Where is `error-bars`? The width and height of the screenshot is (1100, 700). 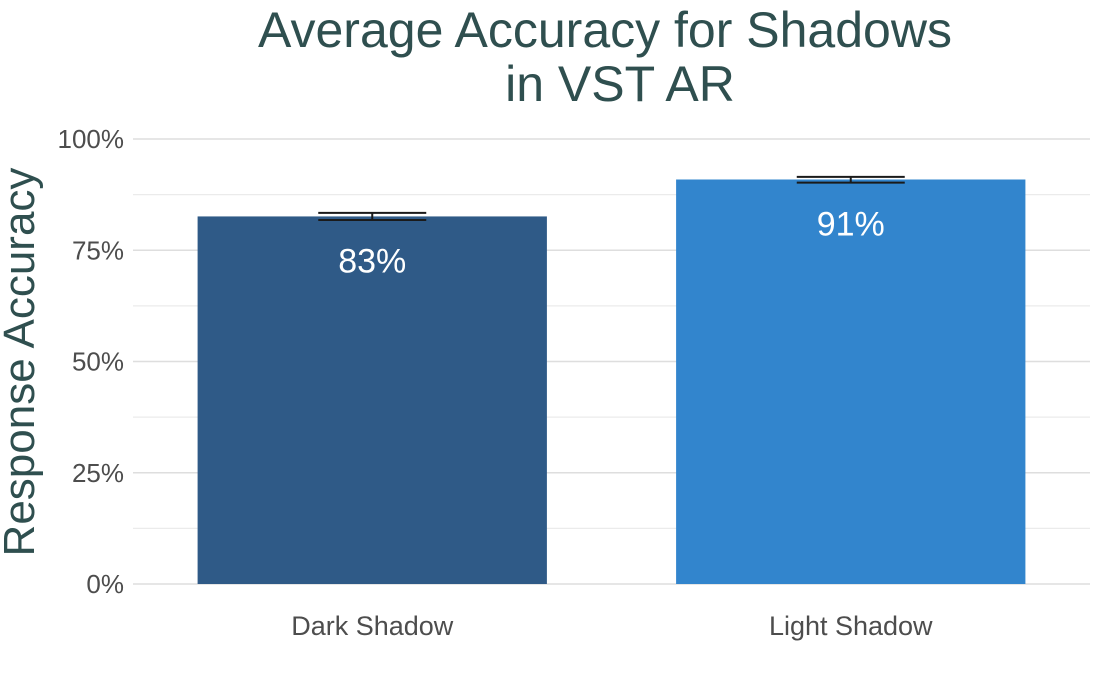 error-bars is located at coordinates (611, 198).